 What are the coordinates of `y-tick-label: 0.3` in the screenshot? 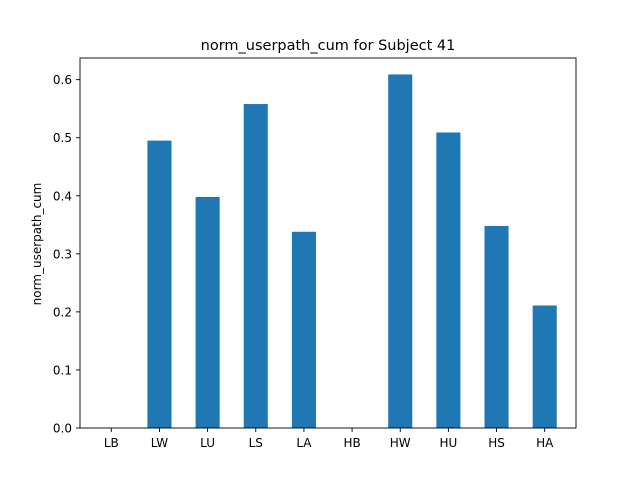 It's located at (62, 254).